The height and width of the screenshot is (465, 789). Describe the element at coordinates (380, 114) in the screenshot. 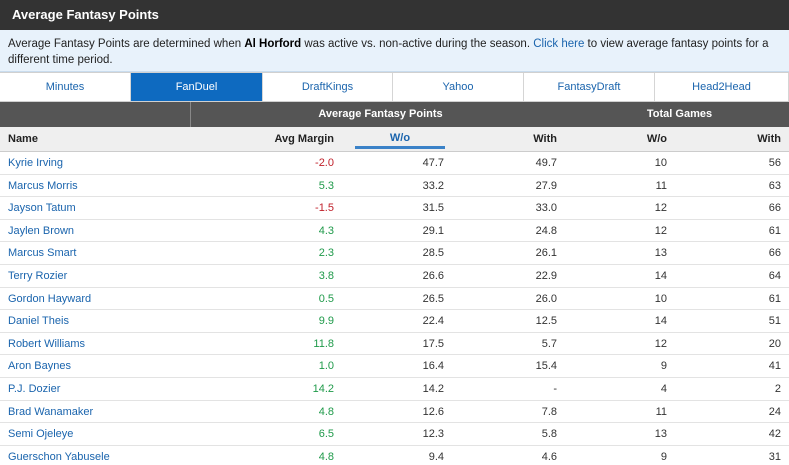

I see `group-header-avg-points: Average Fantasy Points` at that location.